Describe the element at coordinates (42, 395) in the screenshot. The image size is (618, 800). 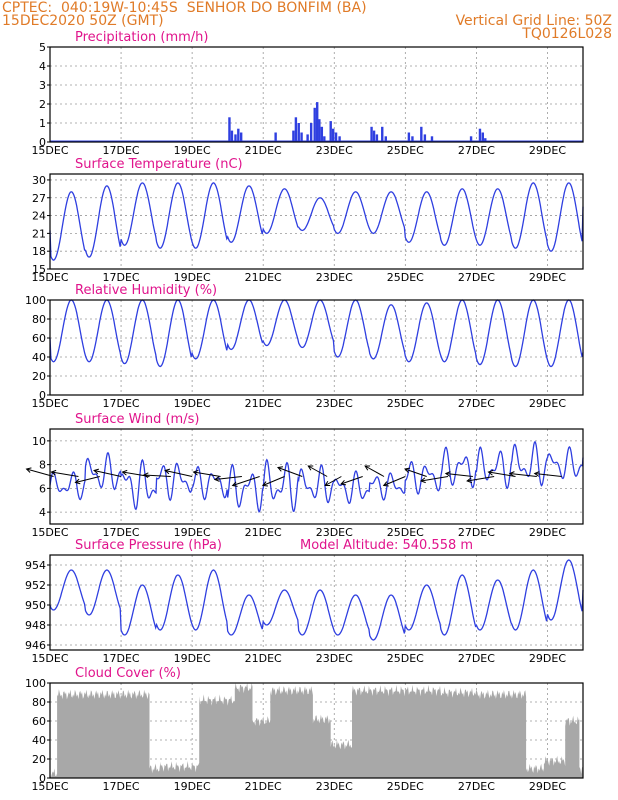
I see `y-tick-label: 0` at that location.